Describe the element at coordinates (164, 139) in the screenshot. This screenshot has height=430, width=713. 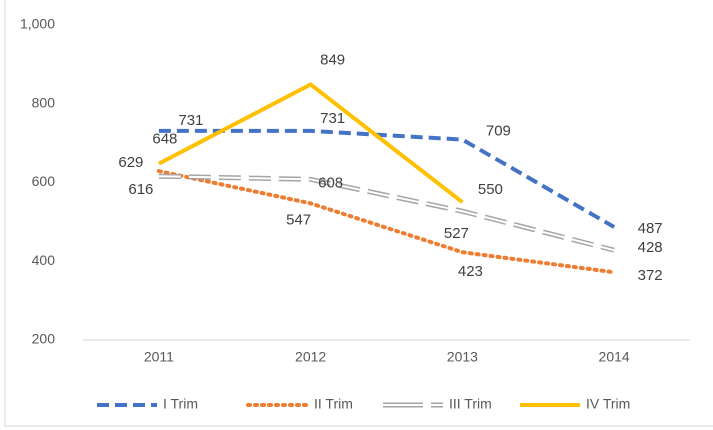
I see `data-label: 648` at that location.